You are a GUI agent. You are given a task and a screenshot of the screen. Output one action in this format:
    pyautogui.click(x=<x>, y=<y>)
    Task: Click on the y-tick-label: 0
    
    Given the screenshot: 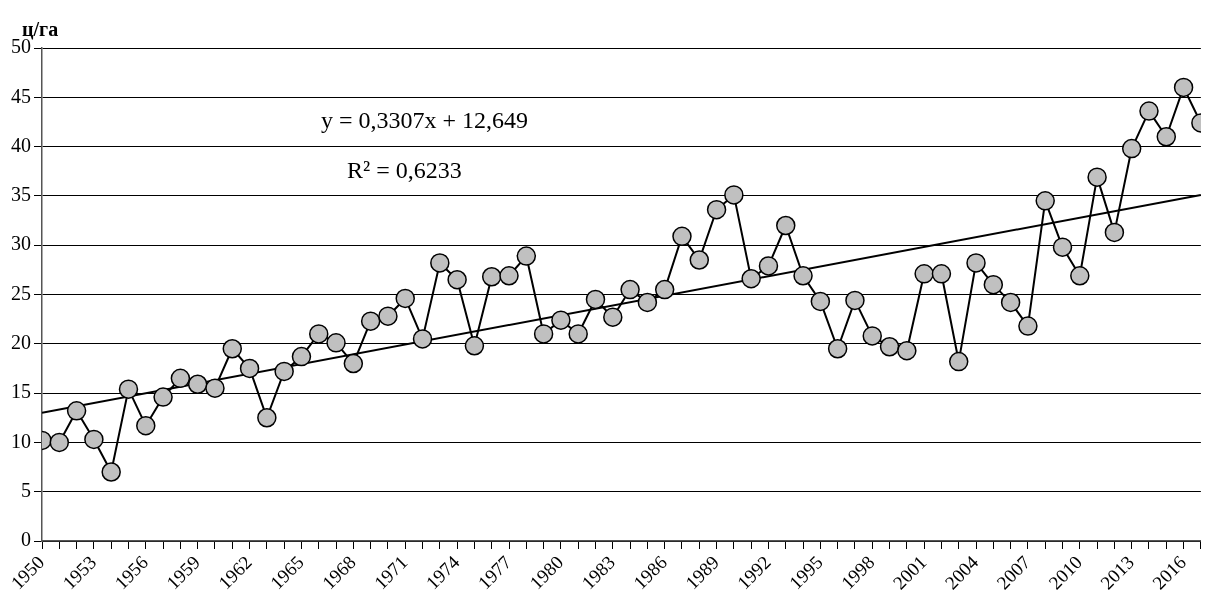 What is the action you would take?
    pyautogui.click(x=26, y=539)
    